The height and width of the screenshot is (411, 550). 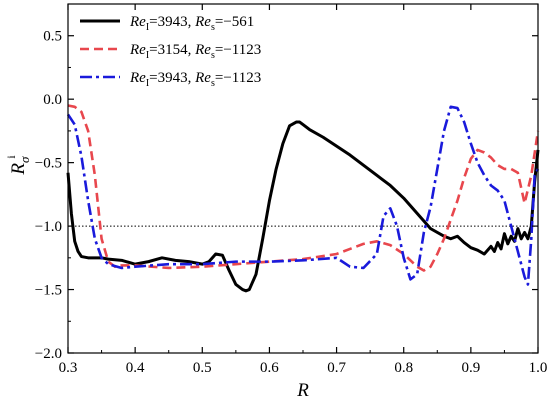 I want to click on x-tick-label: 0.9, so click(x=470, y=368).